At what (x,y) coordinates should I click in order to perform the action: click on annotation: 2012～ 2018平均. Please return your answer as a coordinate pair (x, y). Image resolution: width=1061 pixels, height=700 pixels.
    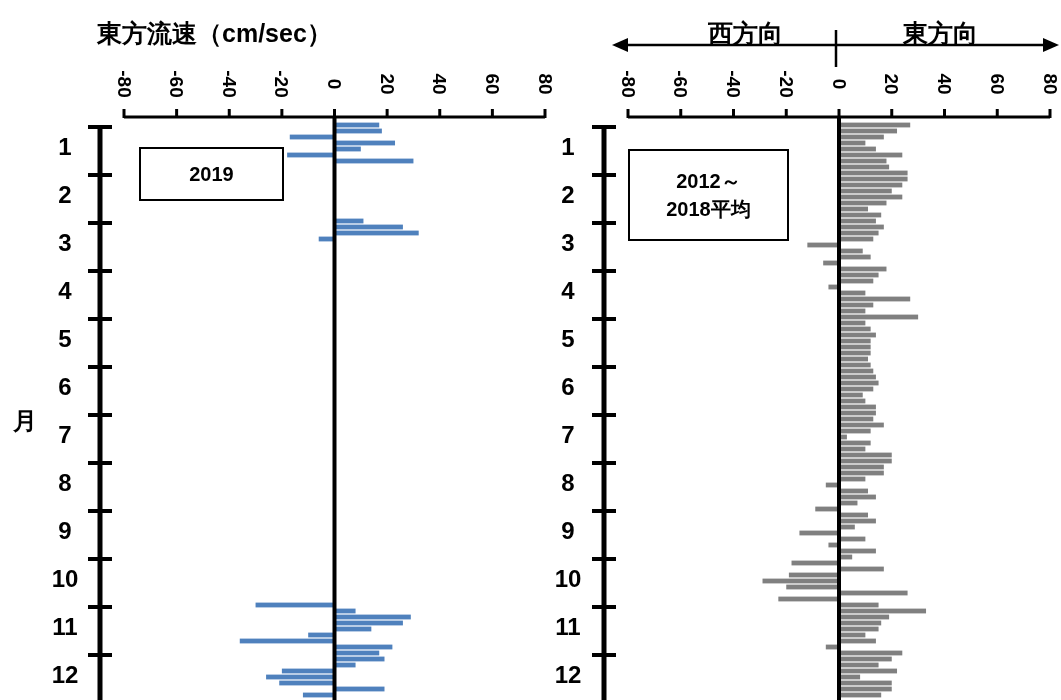
    Looking at the image, I should click on (708, 195).